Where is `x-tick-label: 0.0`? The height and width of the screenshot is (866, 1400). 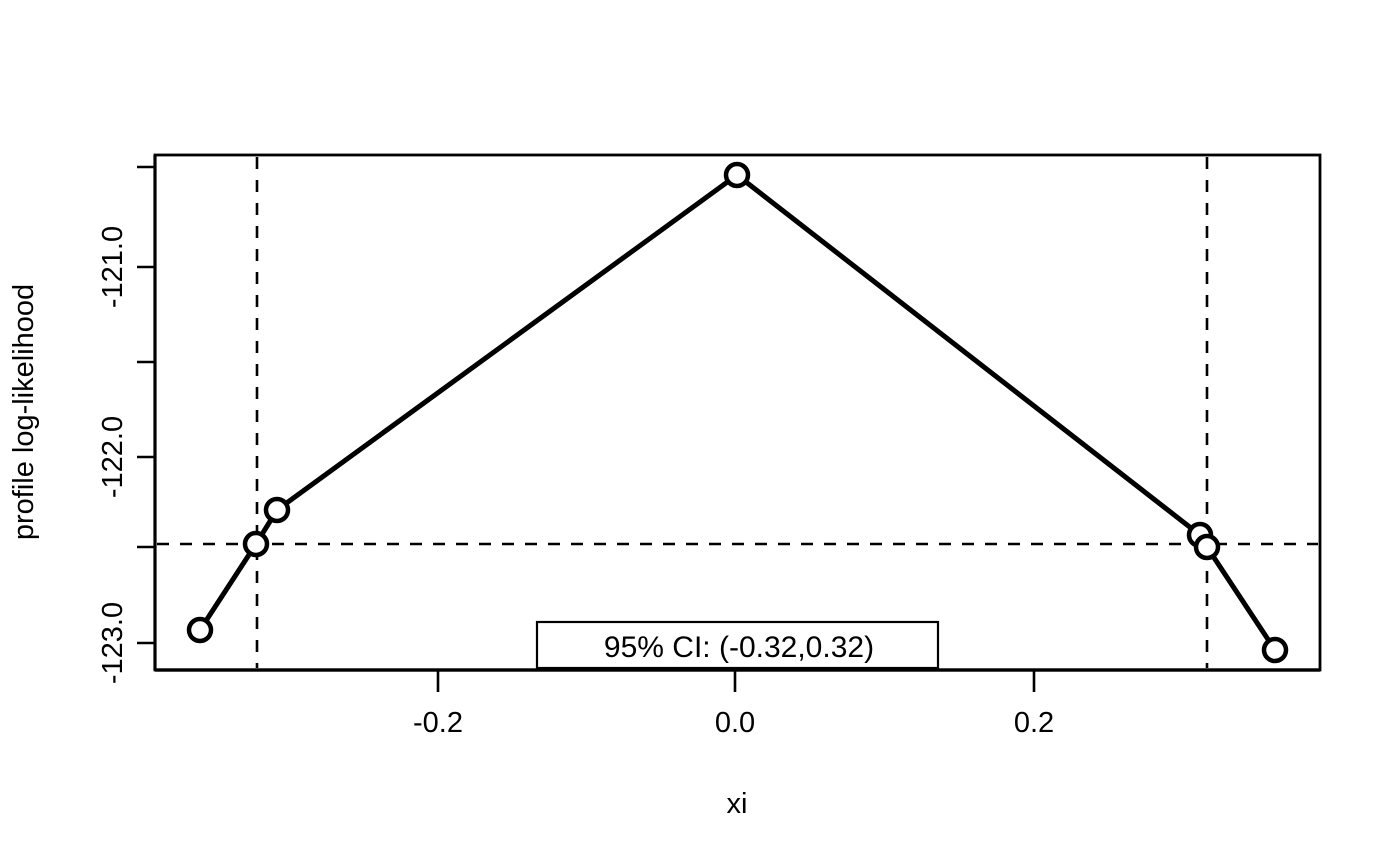
x-tick-label: 0.0 is located at coordinates (735, 723).